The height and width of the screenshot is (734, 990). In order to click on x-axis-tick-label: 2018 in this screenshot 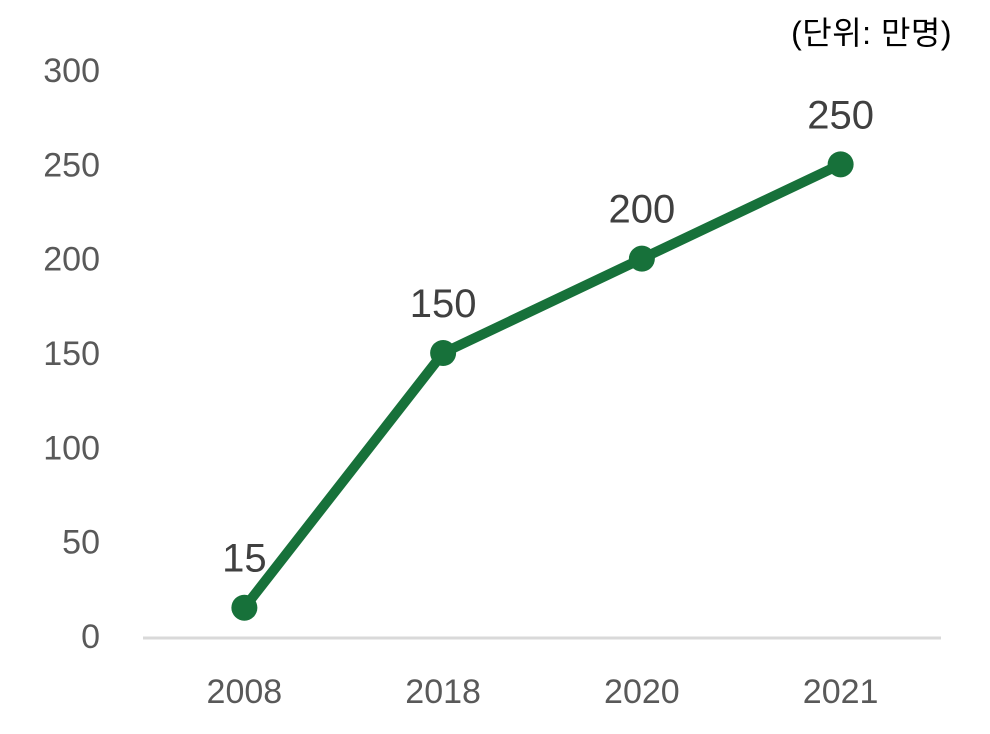, I will do `click(443, 692)`.